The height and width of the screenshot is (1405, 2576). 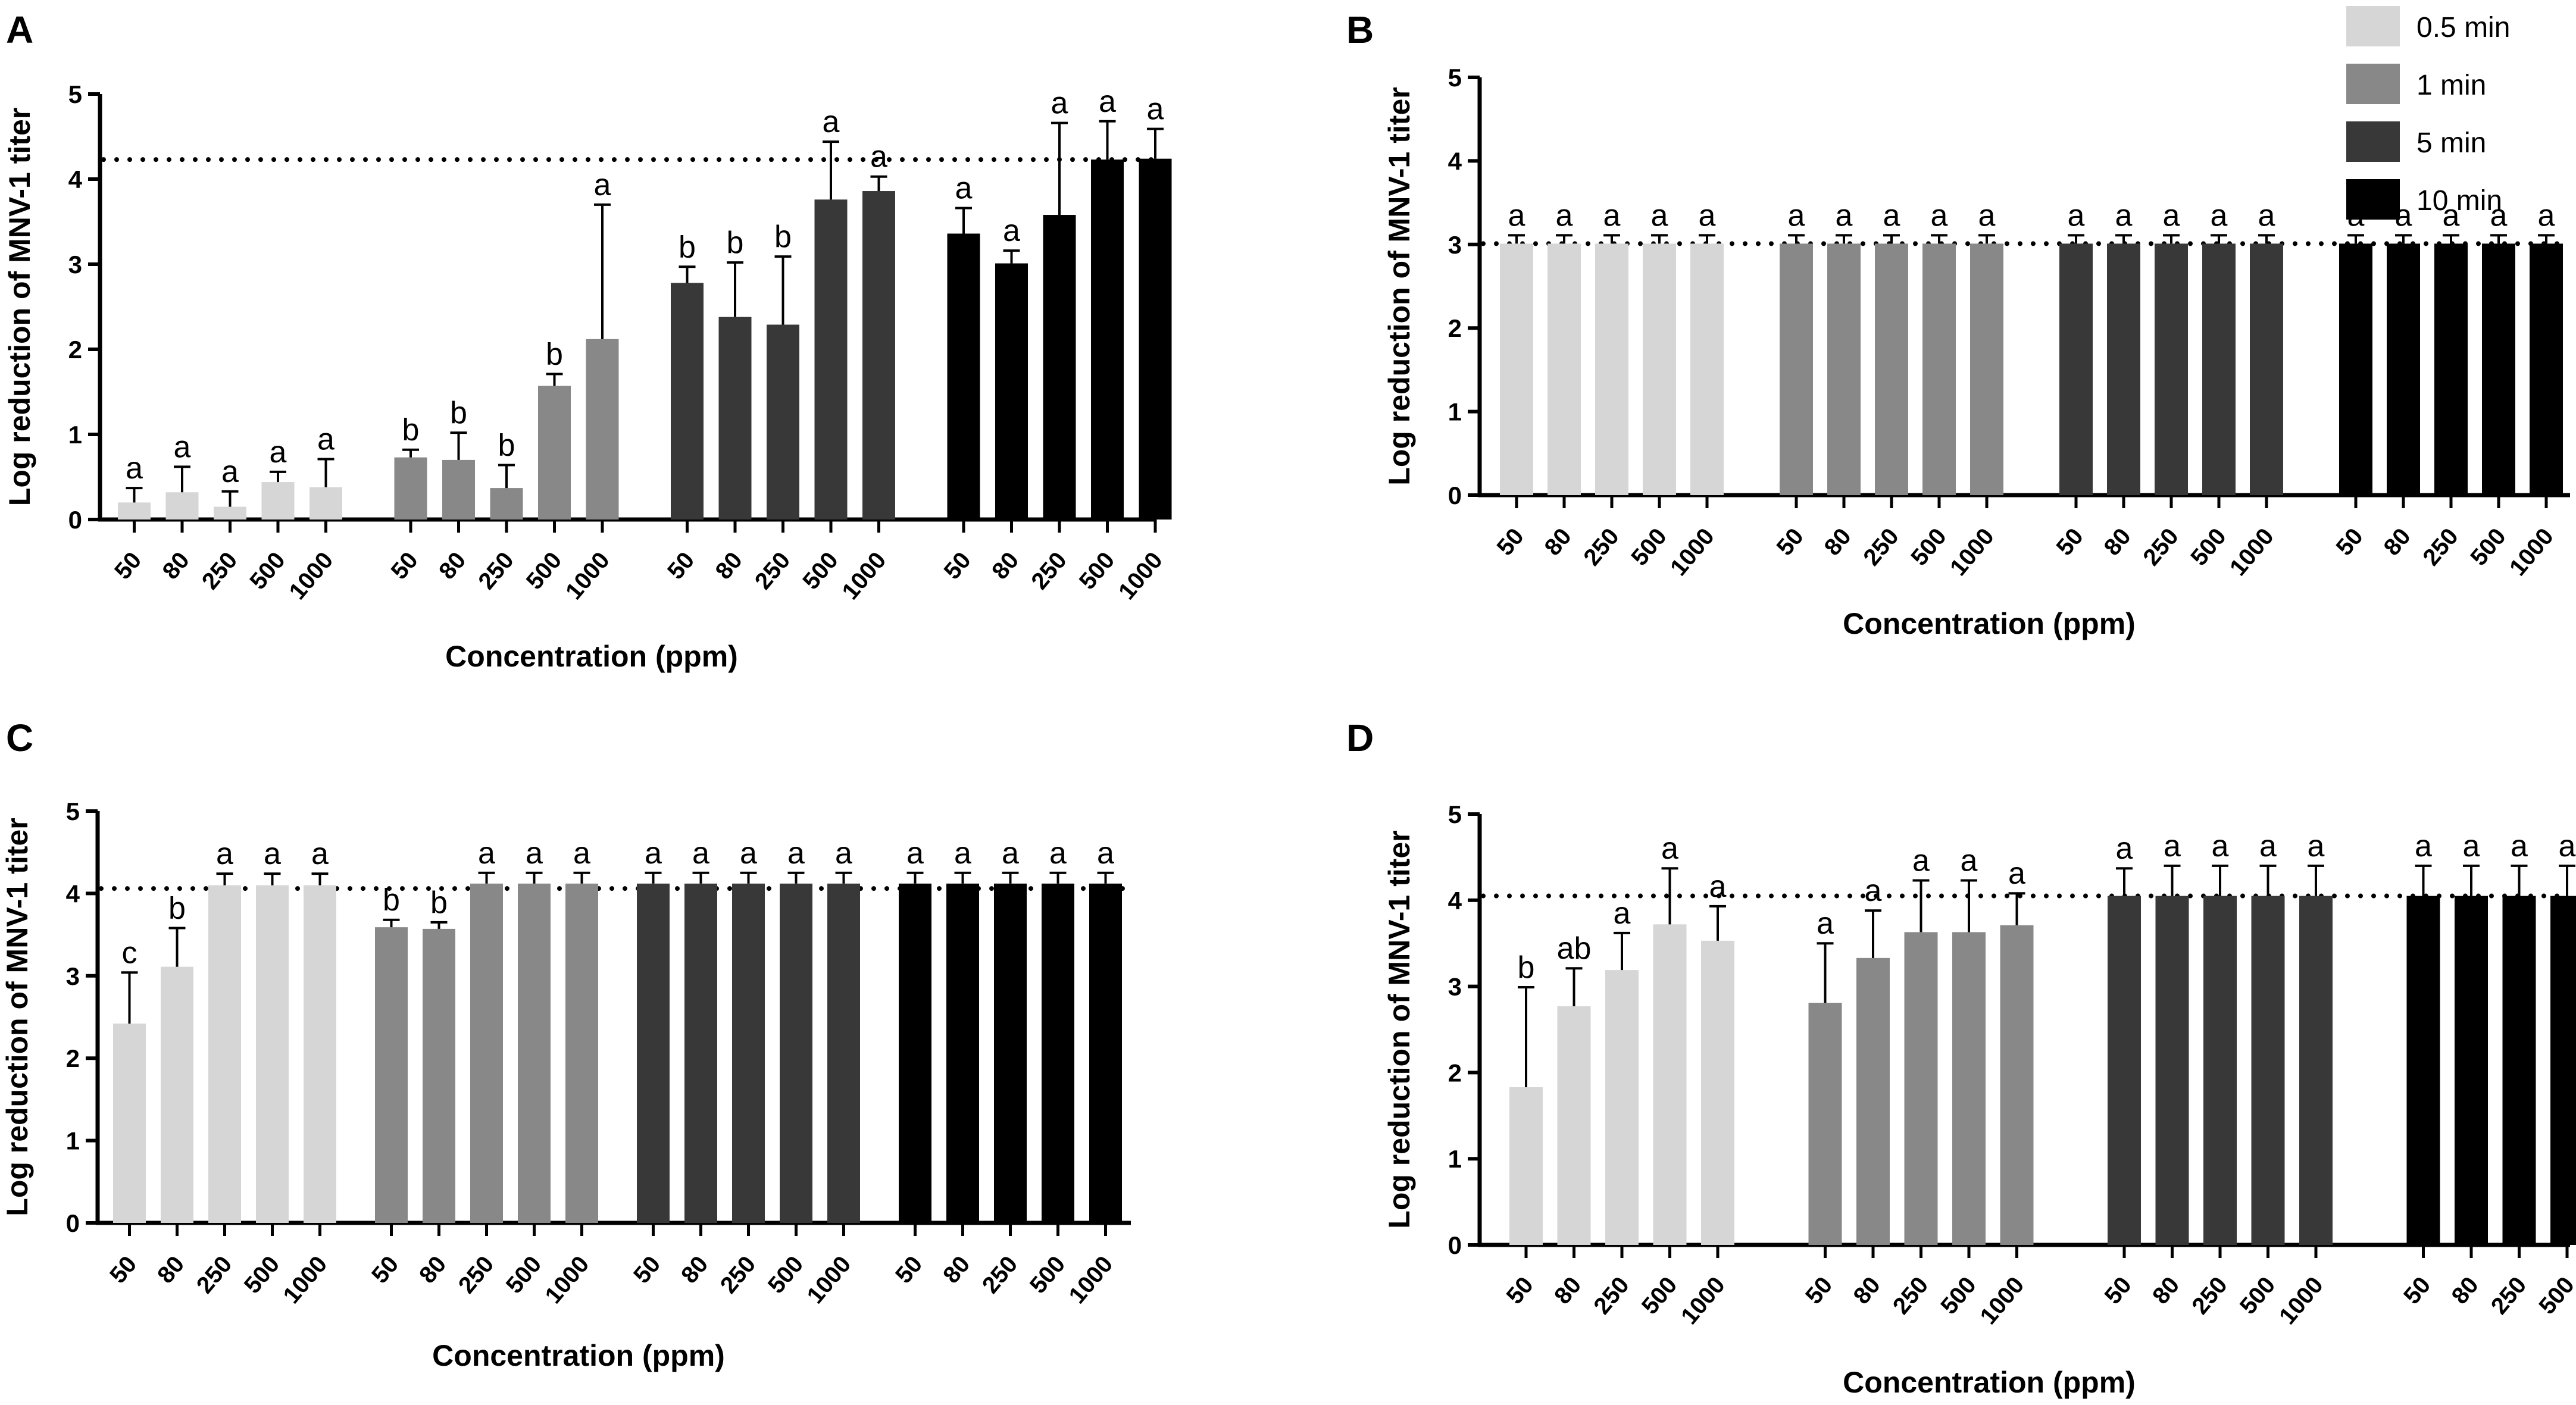 I want to click on y-tick-label: 1, so click(x=73, y=1141).